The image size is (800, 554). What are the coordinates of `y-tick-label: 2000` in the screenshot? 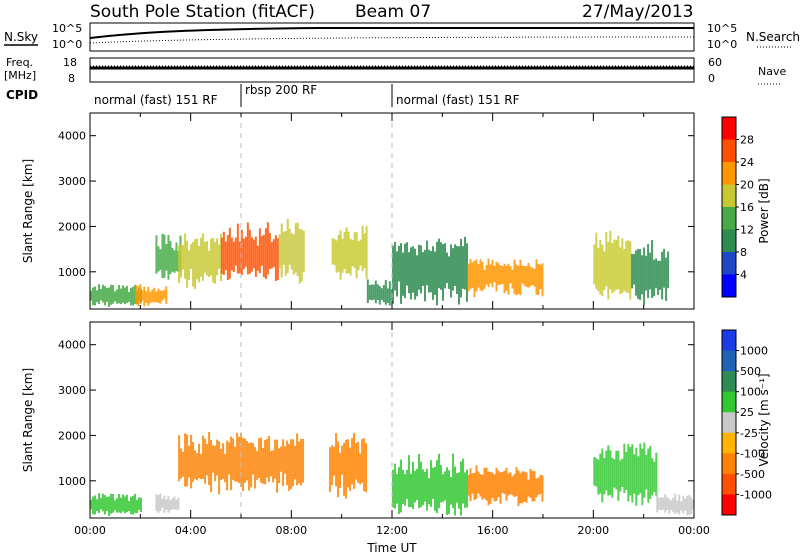 It's located at (72, 226).